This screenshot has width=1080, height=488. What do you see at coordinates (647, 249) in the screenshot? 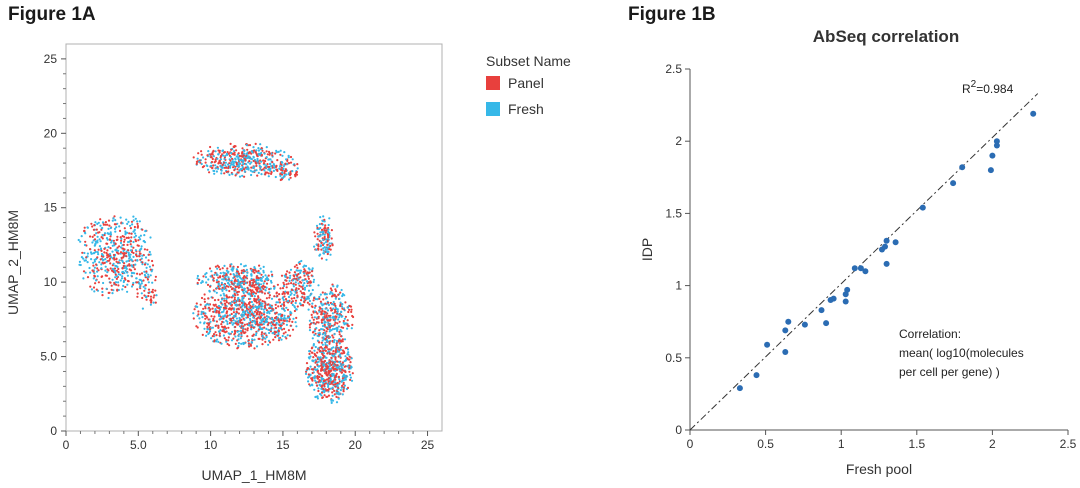
I see `correlation-y-axis-title: IDP` at bounding box center [647, 249].